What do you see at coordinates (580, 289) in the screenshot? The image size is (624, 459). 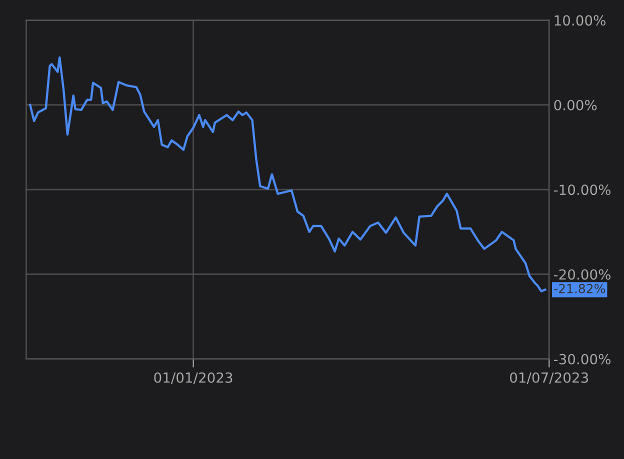 I see `annotation: -21.82%` at bounding box center [580, 289].